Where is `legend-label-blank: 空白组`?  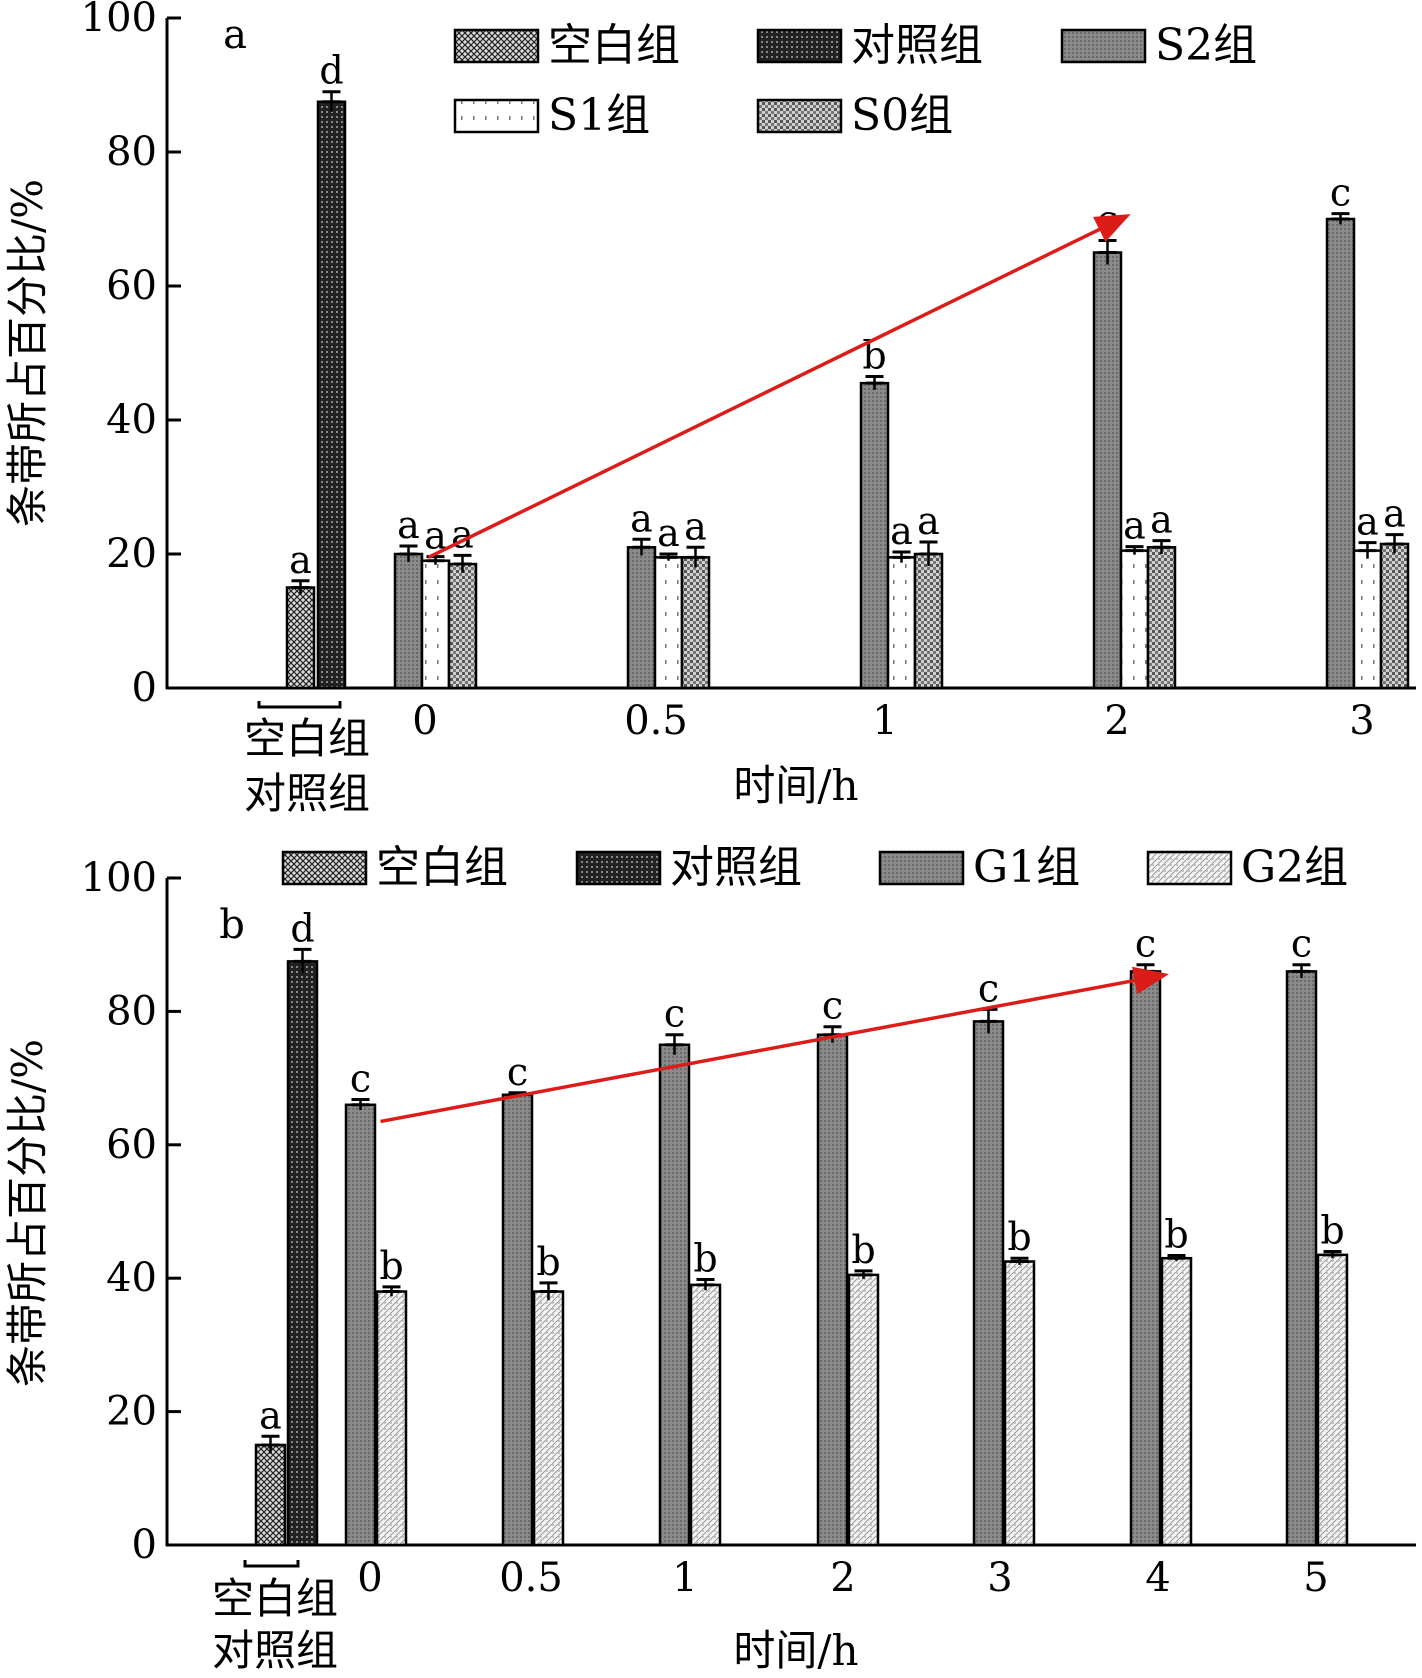
legend-label-blank: 空白组 is located at coordinates (614, 45).